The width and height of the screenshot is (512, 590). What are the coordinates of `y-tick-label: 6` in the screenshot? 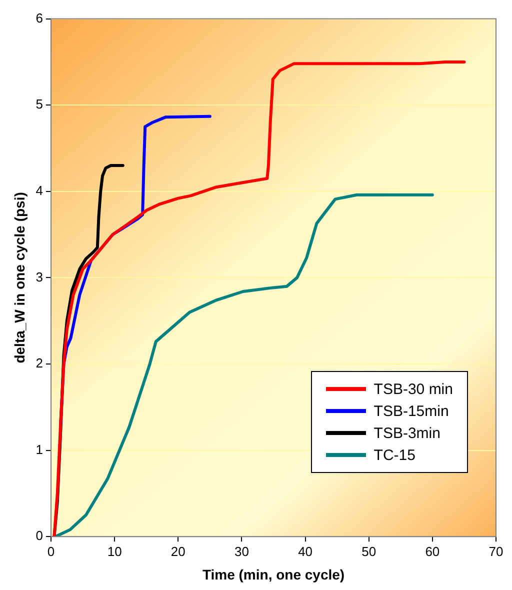 It's located at (40, 18).